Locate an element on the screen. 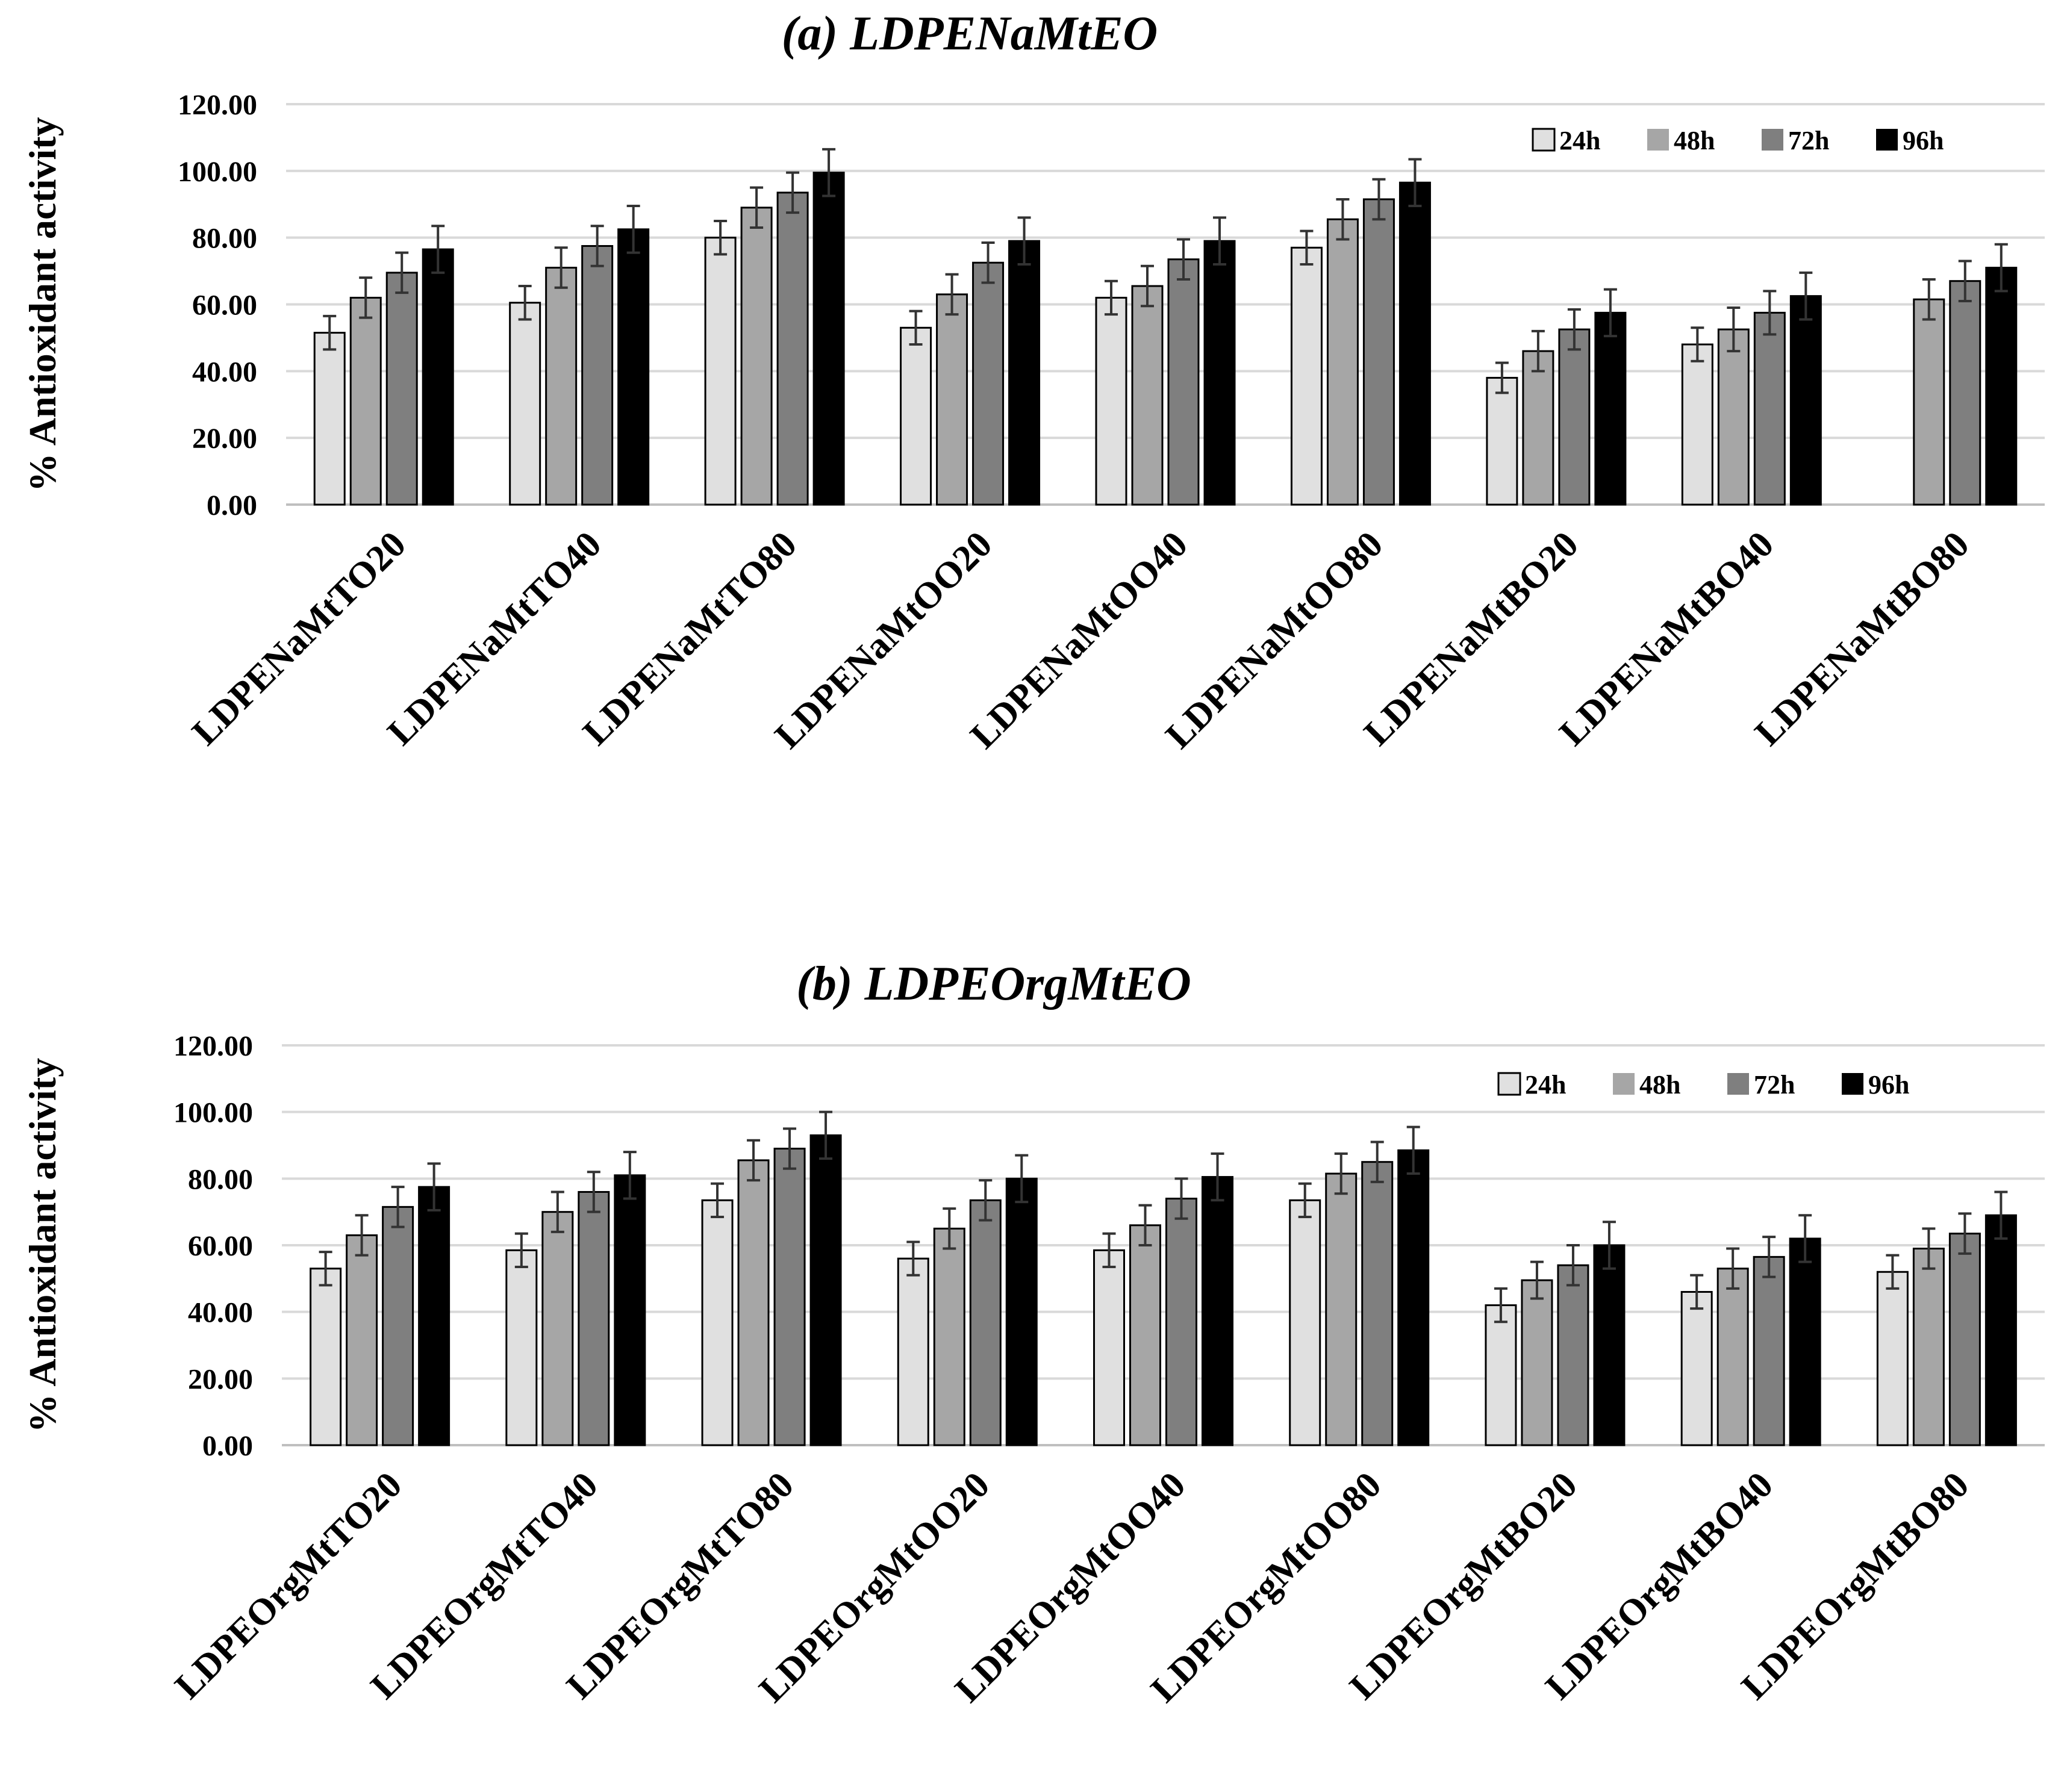 Image resolution: width=2067 pixels, height=1792 pixels. x-category-label: LDPENaMtOO80 is located at coordinates (1274, 640).